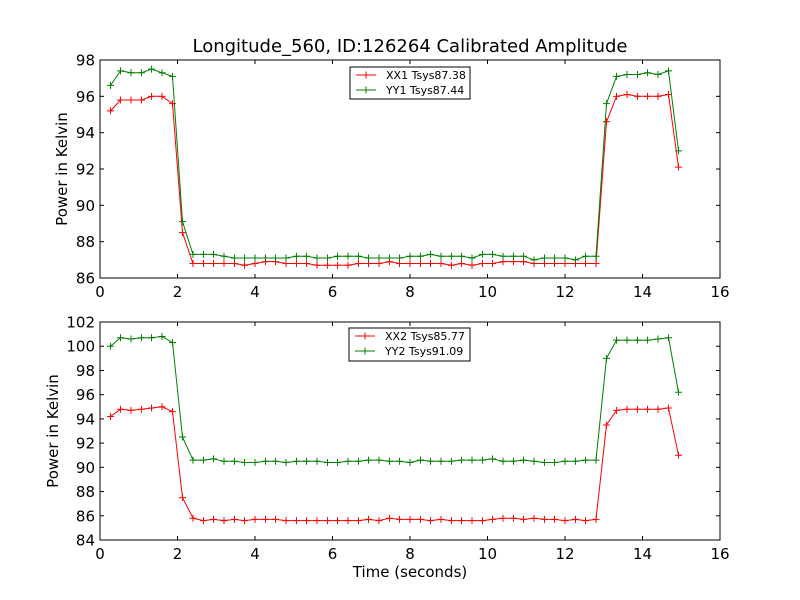  I want to click on legend-entry-label: XX1 Tsys87.38, so click(426, 75).